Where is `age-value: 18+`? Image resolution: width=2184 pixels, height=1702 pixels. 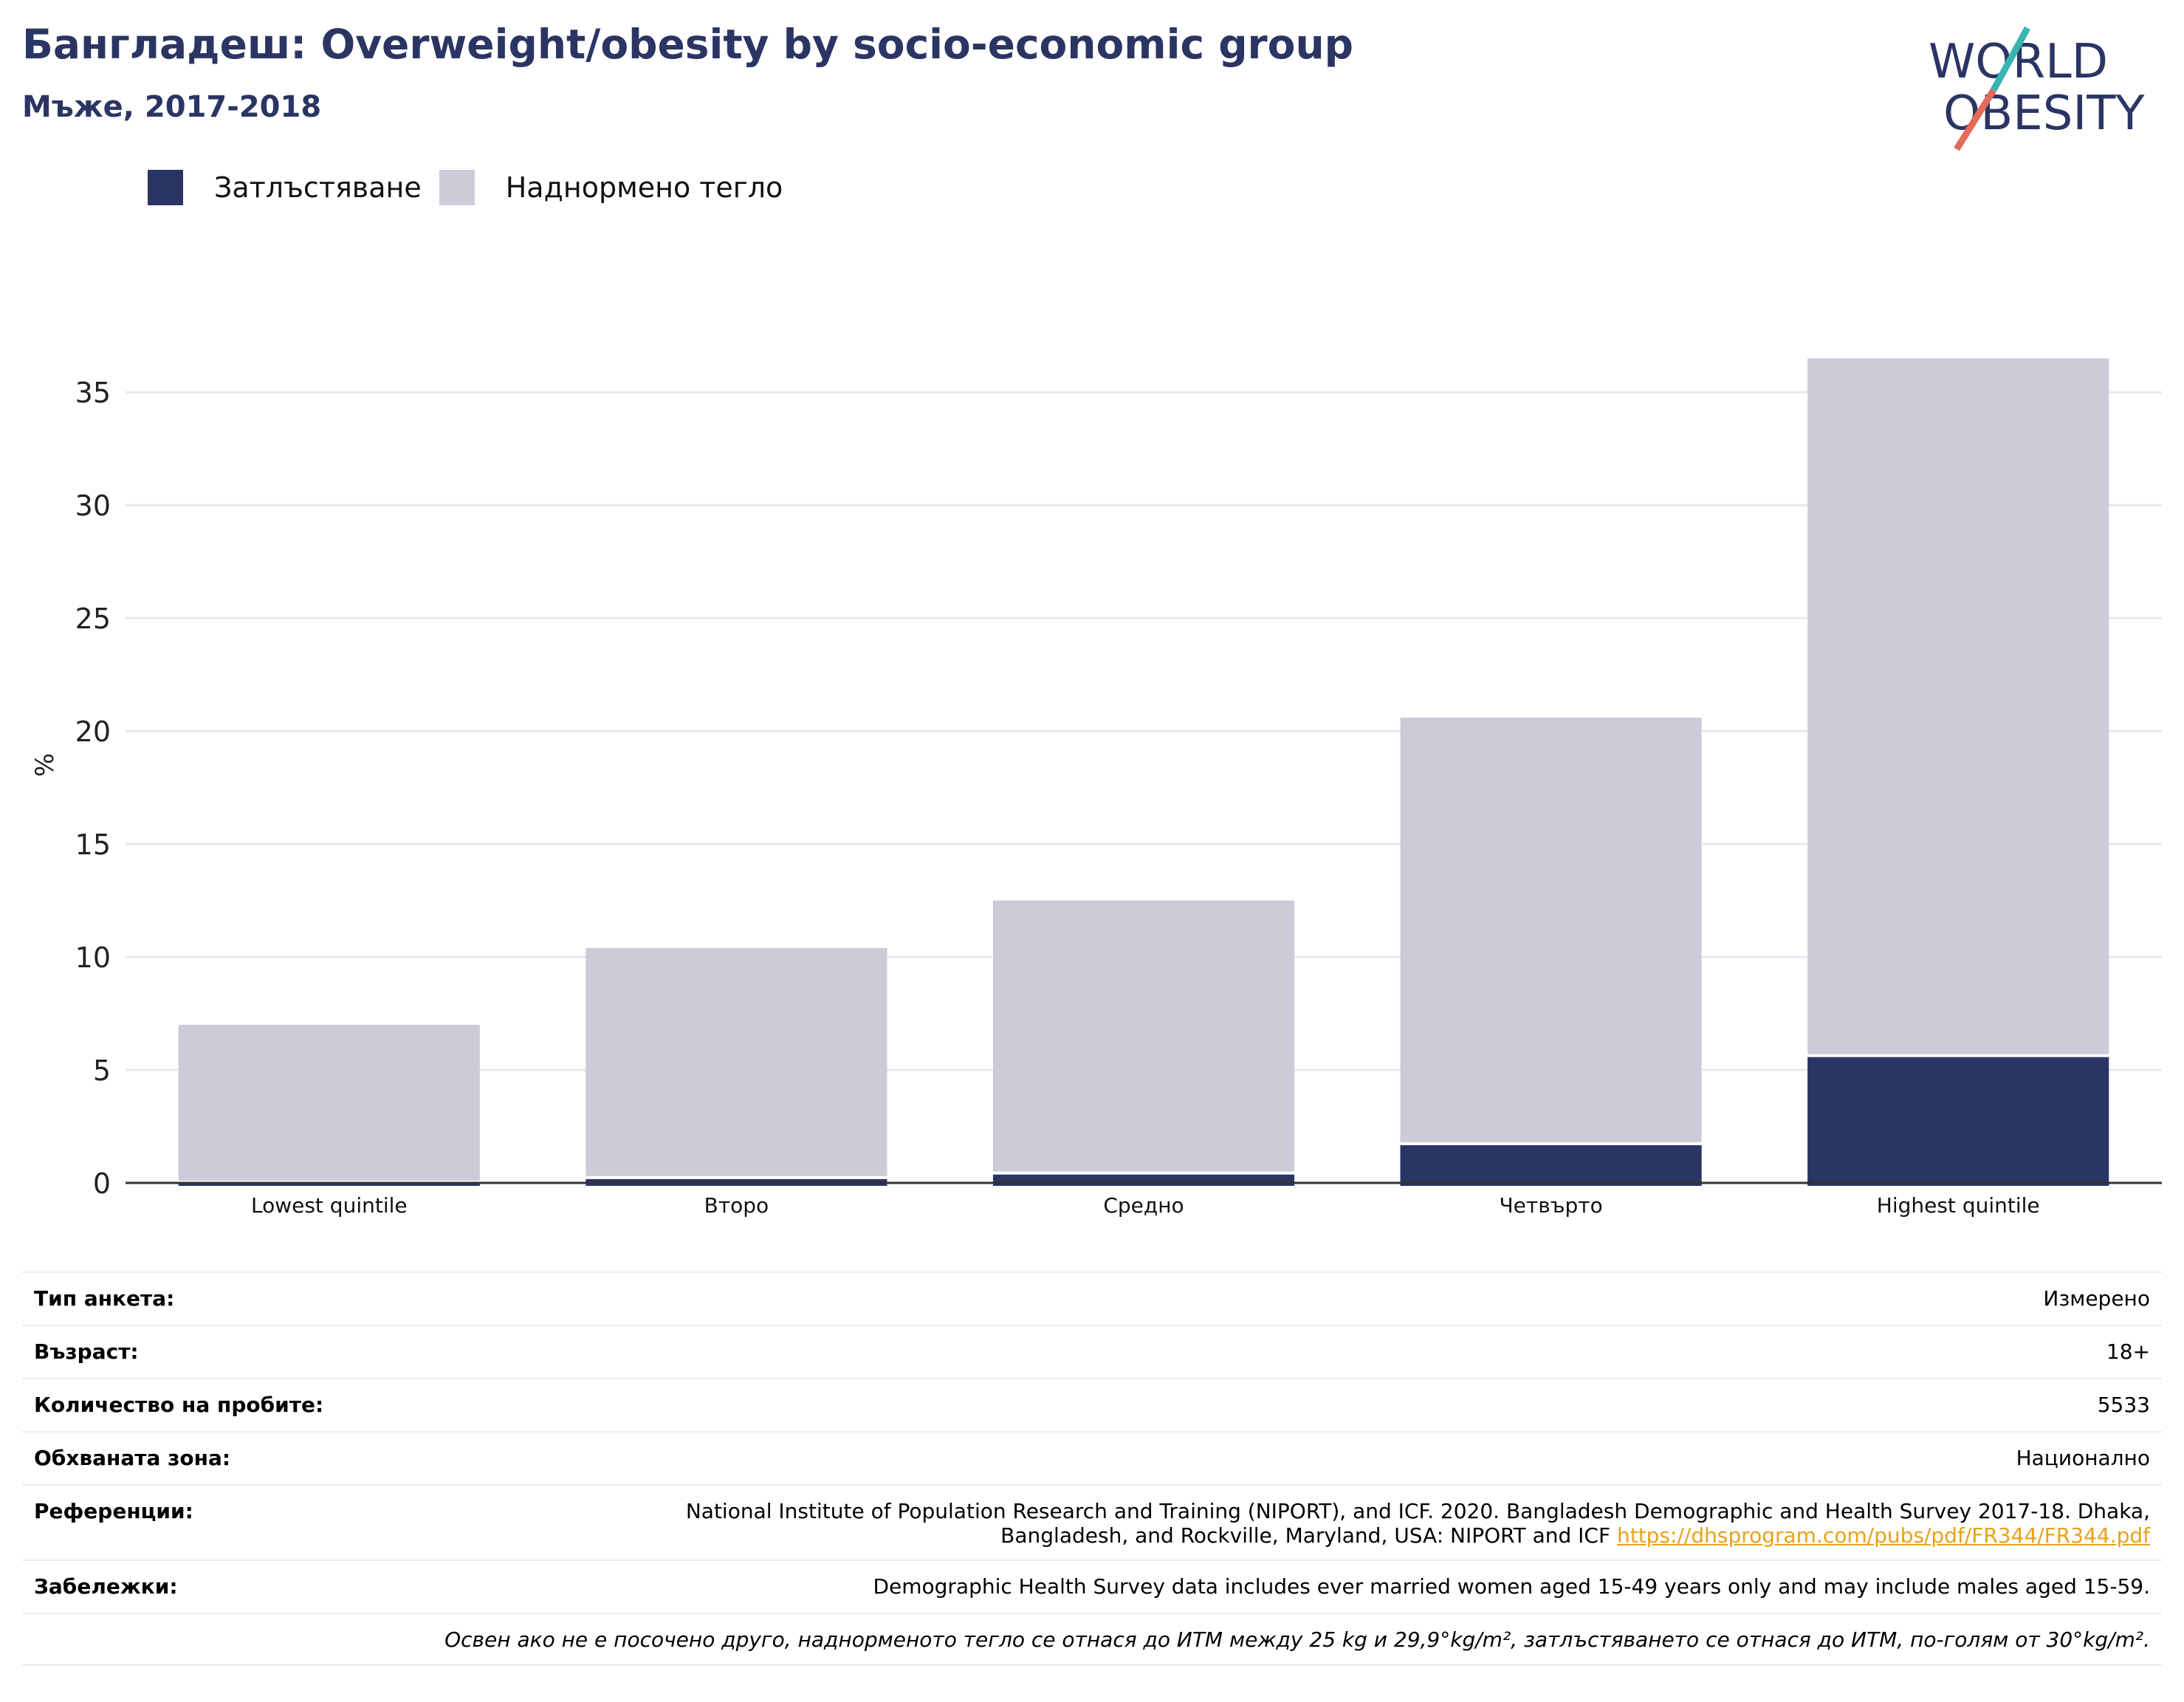 age-value: 18+ is located at coordinates (2128, 1351).